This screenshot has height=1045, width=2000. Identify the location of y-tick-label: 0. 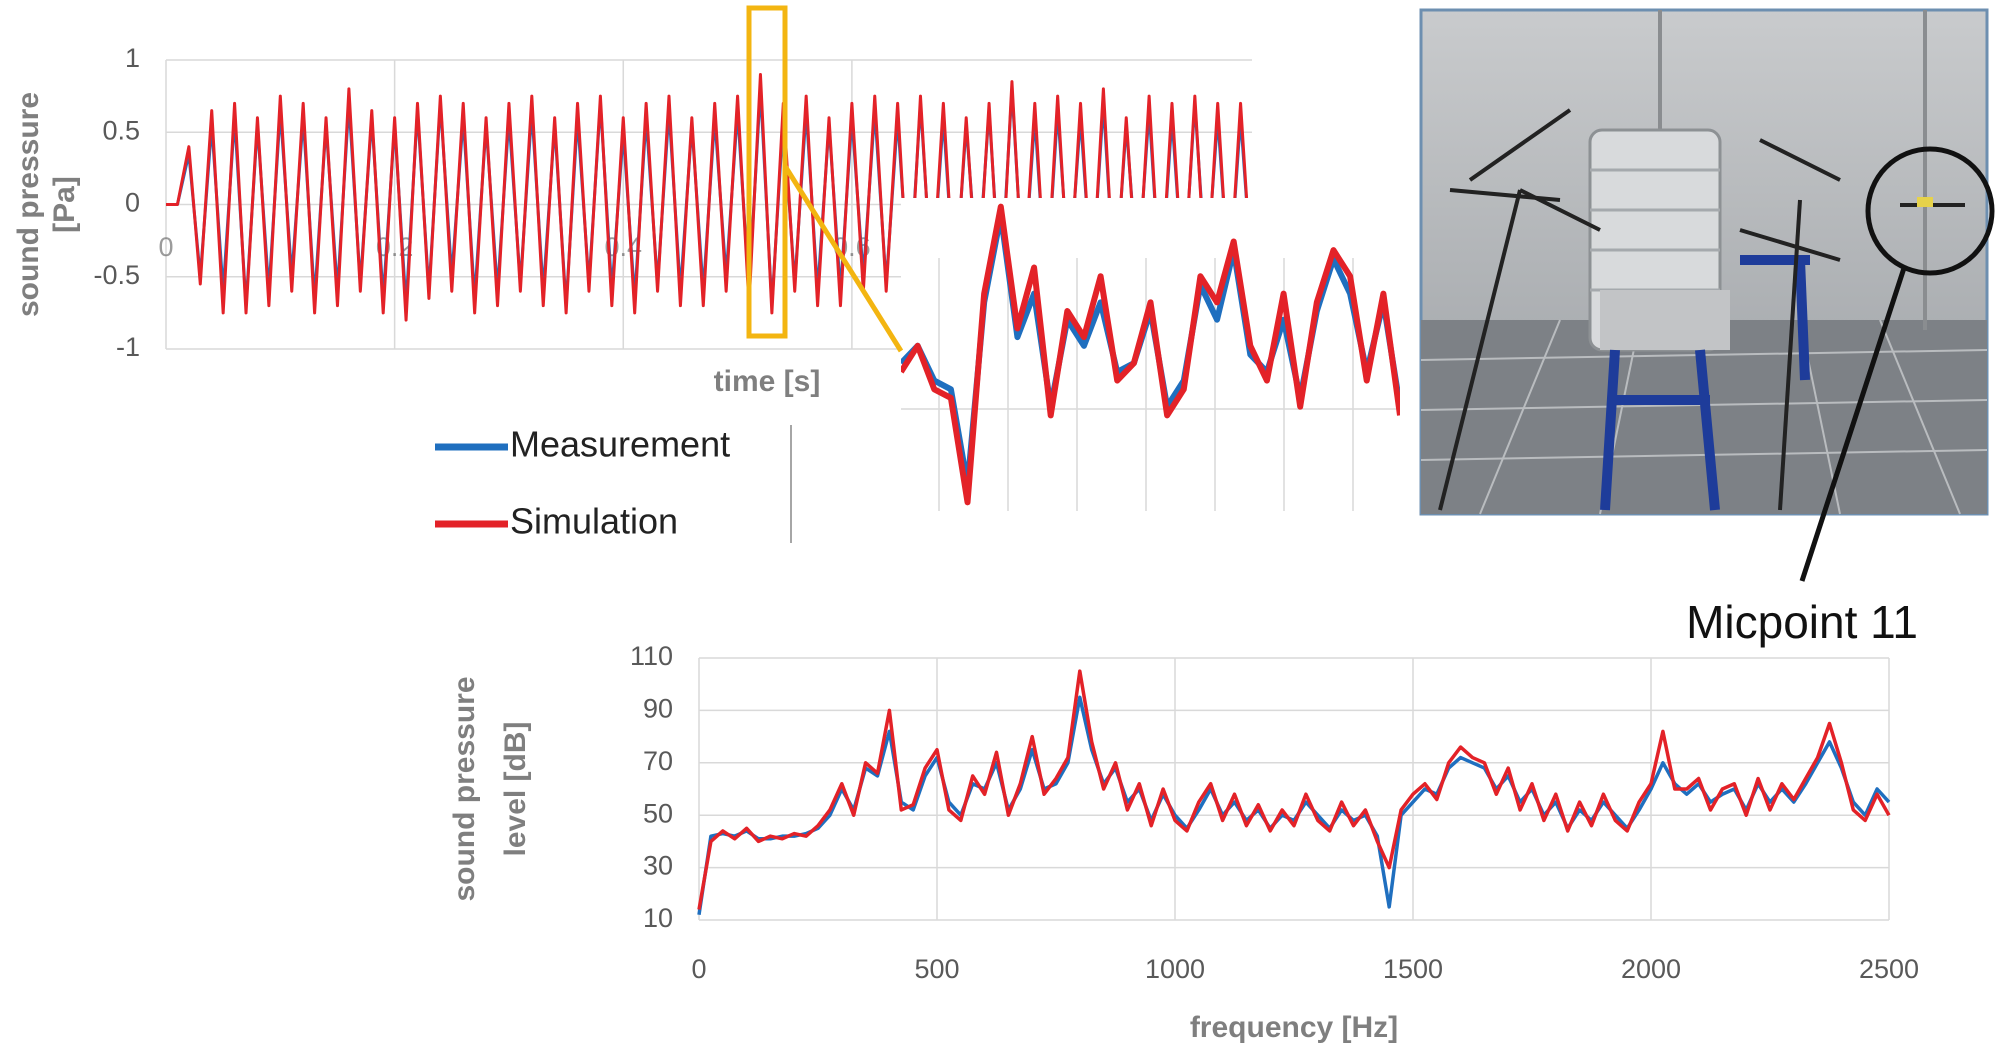
(132, 203).